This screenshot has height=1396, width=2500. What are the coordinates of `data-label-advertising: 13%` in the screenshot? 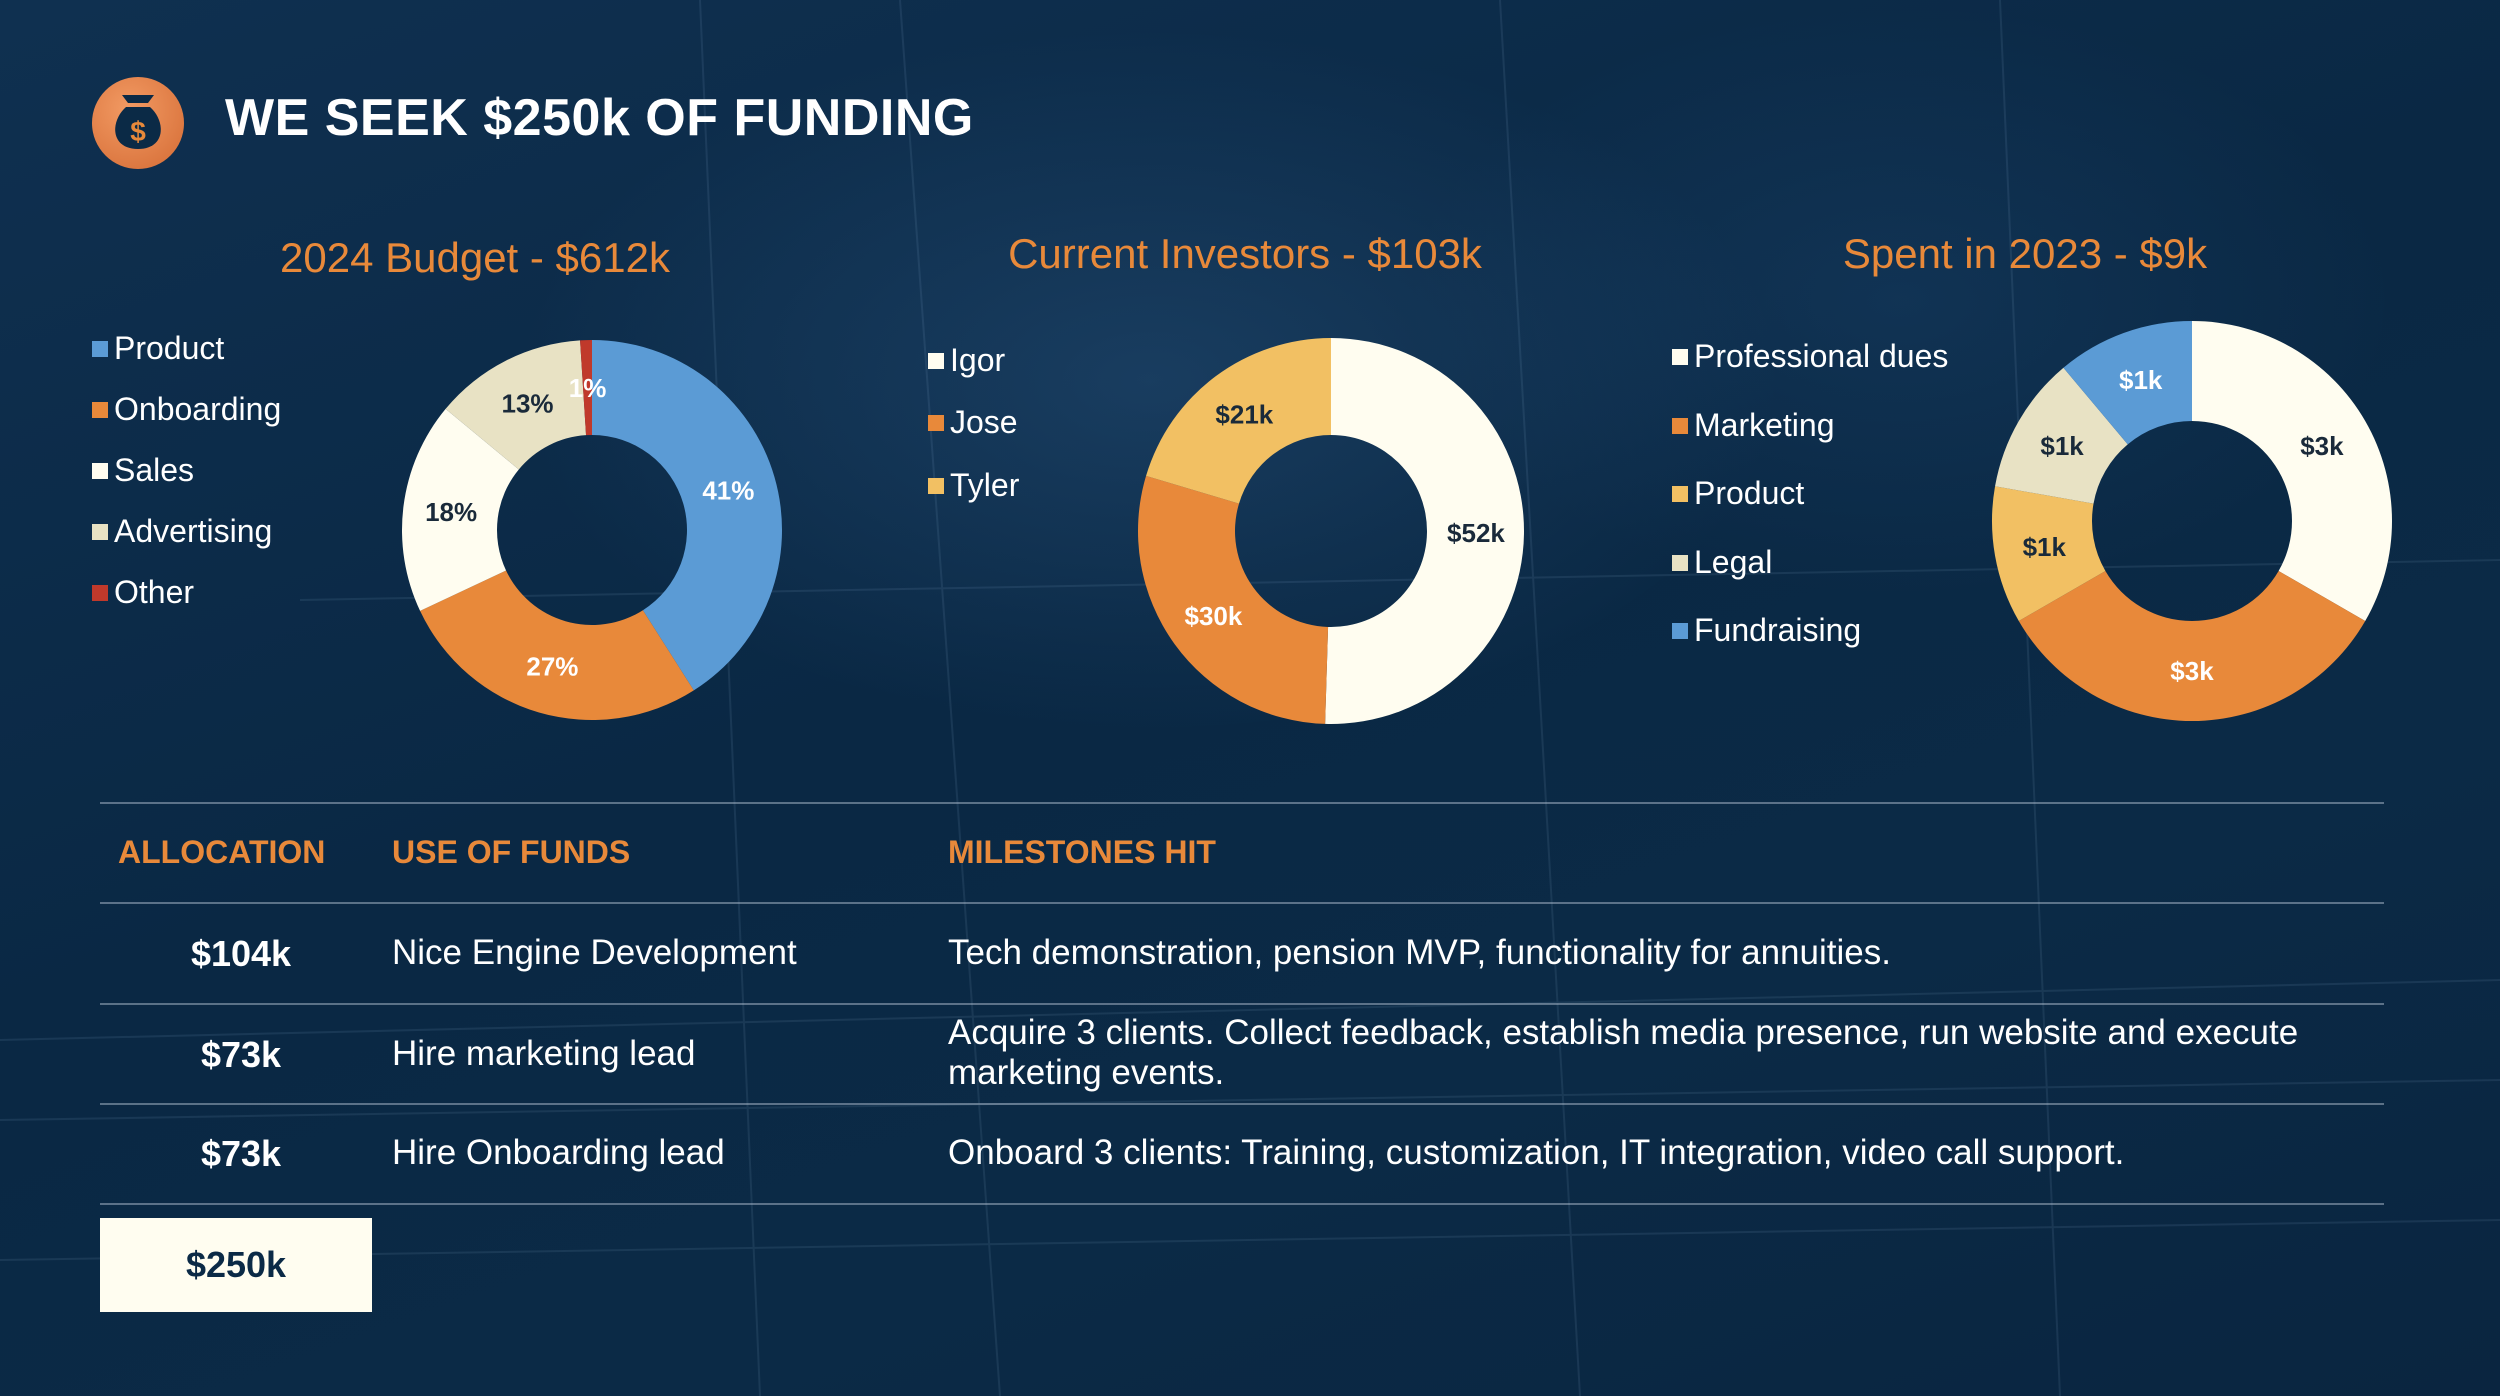 It's located at (528, 403).